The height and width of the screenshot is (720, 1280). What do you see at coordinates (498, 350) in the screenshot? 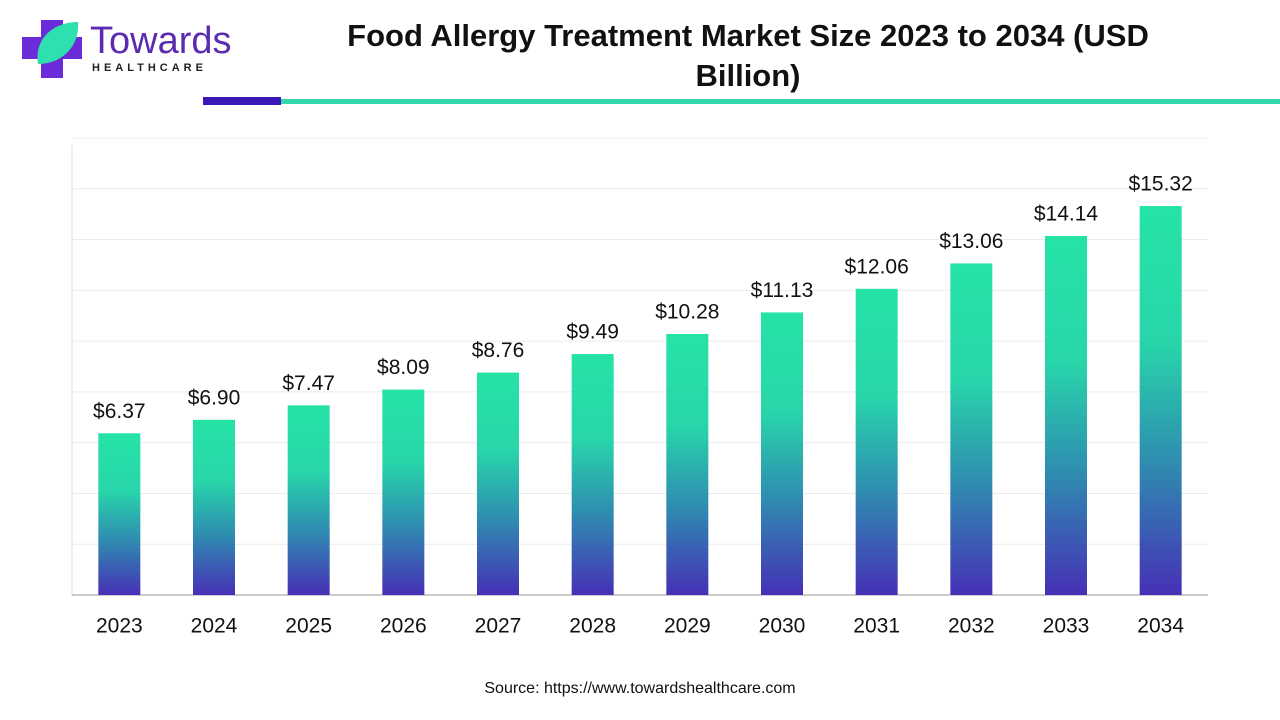
I see `value-label: $8.76` at bounding box center [498, 350].